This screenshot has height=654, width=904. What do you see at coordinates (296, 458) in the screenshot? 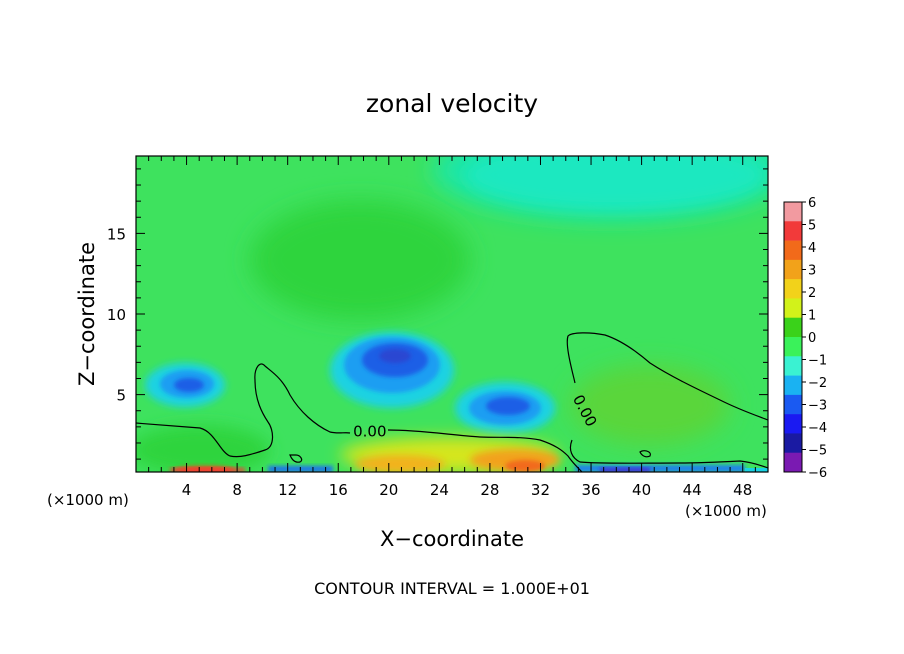
I see `zero-contour-small` at bounding box center [296, 458].